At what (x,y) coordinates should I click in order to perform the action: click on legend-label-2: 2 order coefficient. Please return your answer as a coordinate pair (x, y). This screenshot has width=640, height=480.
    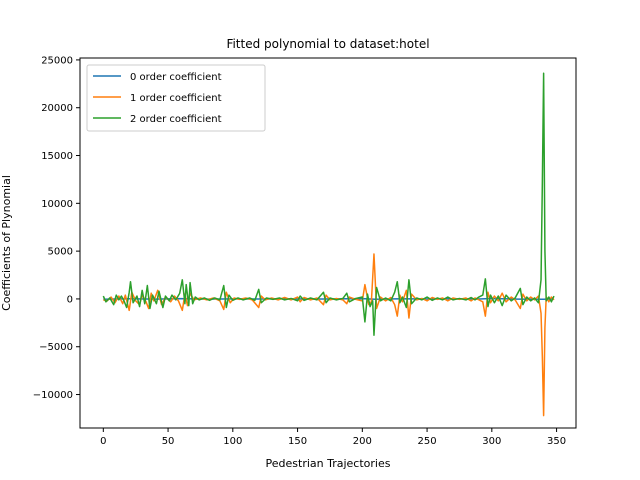
    Looking at the image, I should click on (176, 119).